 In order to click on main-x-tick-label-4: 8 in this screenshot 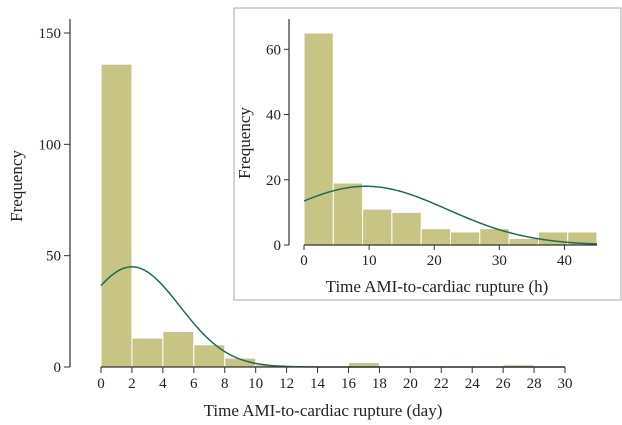, I will do `click(225, 384)`.